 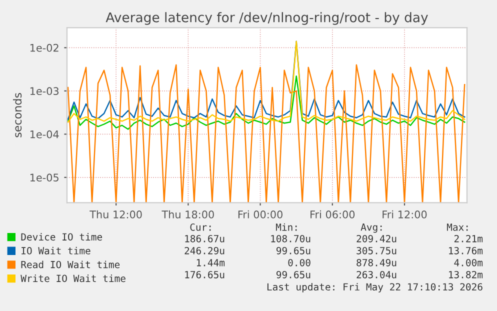 What do you see at coordinates (376, 262) in the screenshot?
I see `text: 878.49u` at bounding box center [376, 262].